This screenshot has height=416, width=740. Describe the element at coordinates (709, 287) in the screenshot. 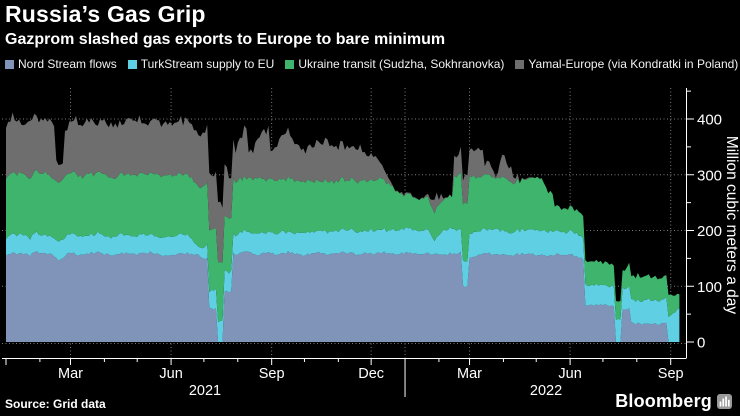

I see `y-tick-label: 100` at that location.